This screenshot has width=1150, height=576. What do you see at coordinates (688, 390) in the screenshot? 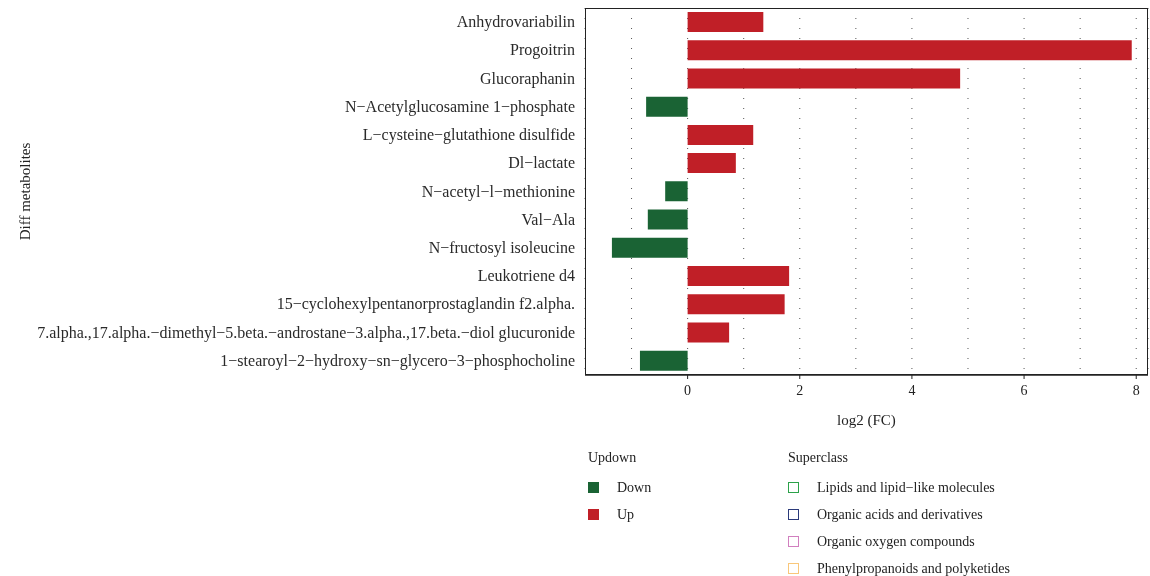
I see `x-tick-label: 0` at bounding box center [688, 390].